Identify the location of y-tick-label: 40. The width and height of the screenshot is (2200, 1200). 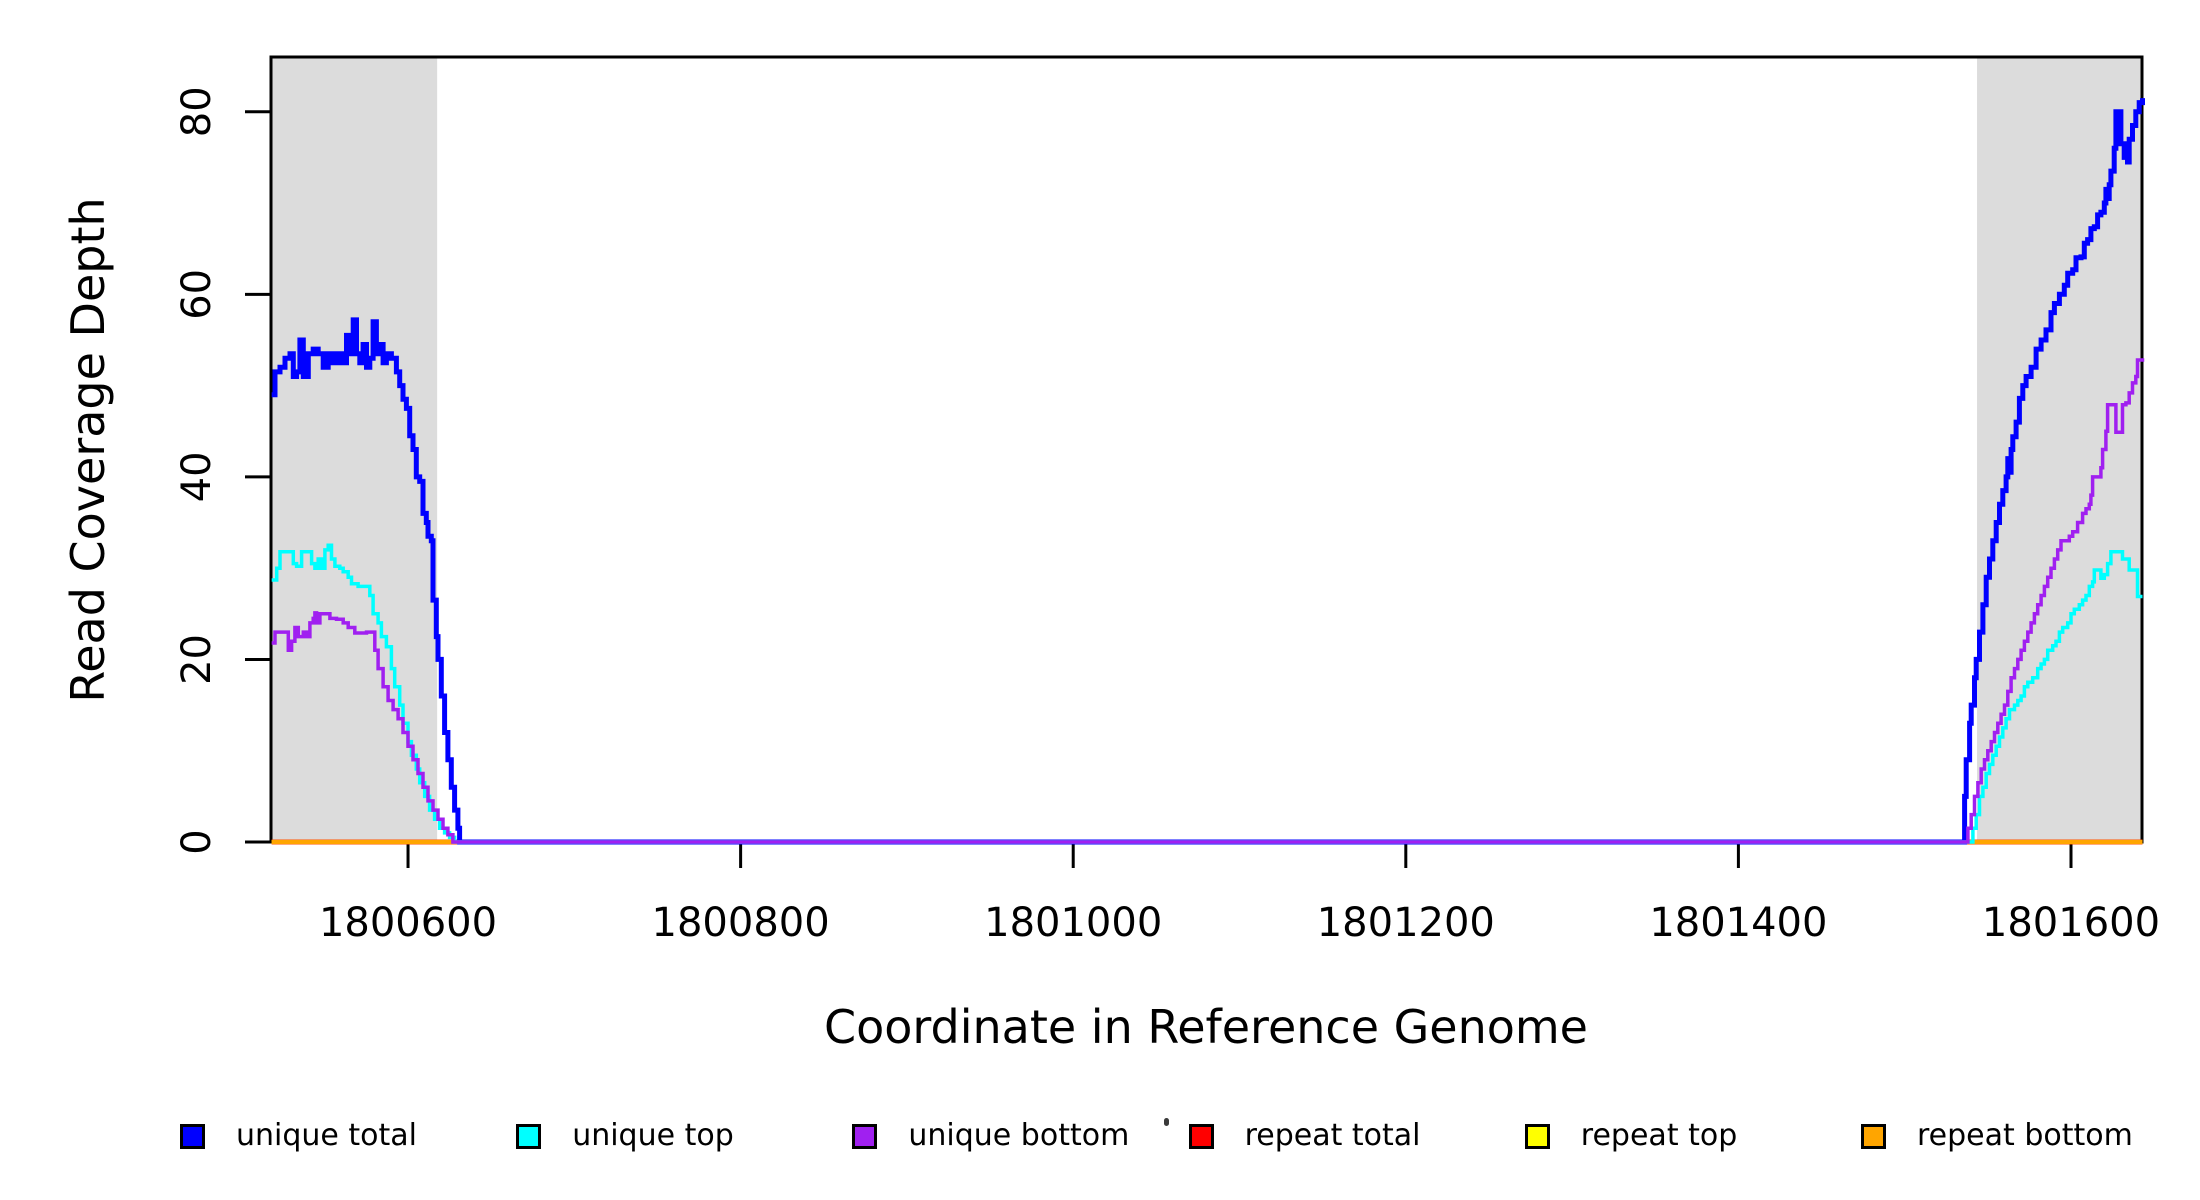
(197, 476).